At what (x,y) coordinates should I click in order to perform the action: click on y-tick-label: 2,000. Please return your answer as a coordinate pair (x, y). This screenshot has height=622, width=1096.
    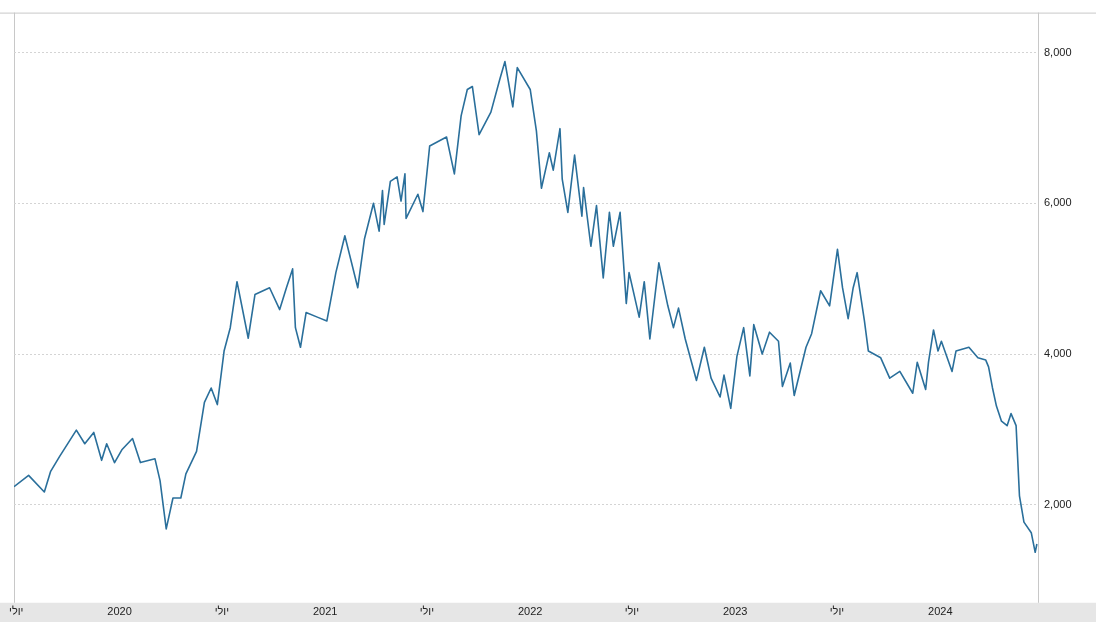
    Looking at the image, I should click on (1058, 503).